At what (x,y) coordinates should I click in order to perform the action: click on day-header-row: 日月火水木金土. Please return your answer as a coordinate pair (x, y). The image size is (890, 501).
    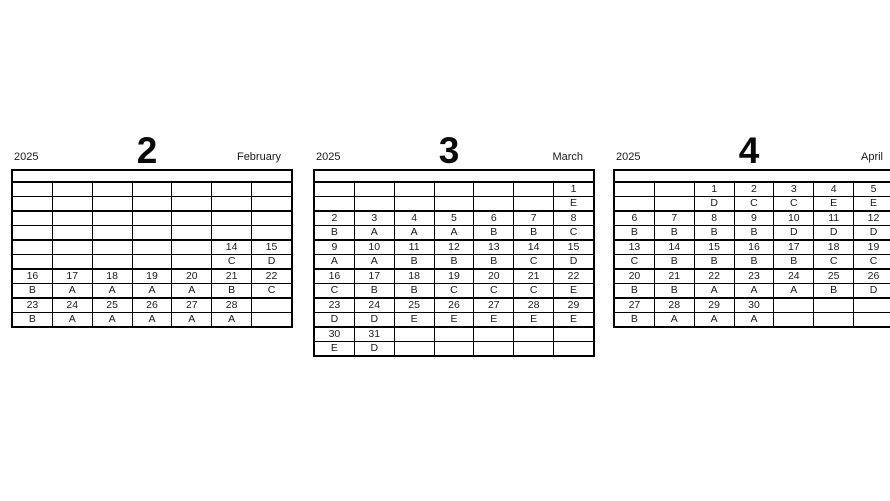
    Looking at the image, I should click on (152, 176).